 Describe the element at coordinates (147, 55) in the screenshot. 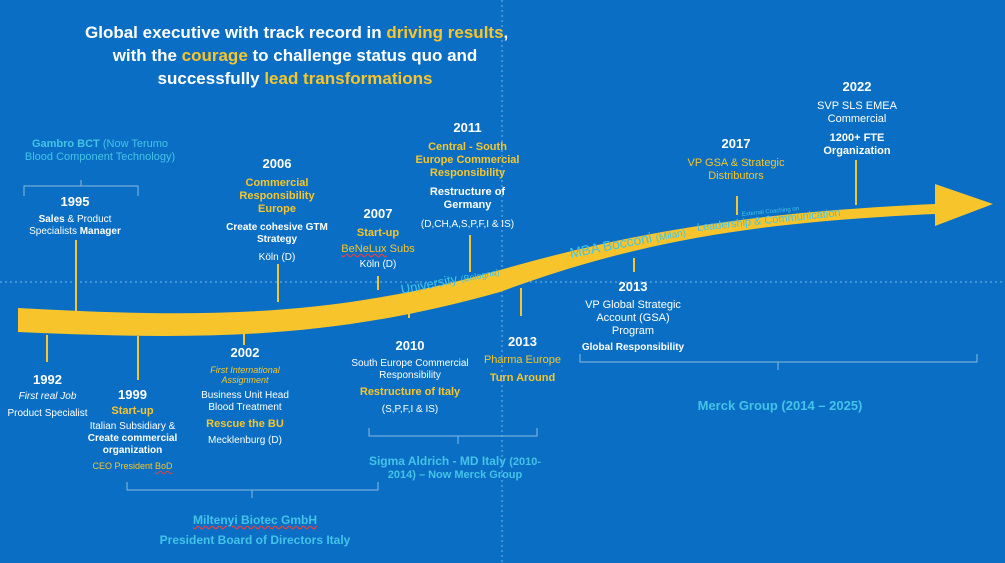

I see `headline-text: with the` at that location.